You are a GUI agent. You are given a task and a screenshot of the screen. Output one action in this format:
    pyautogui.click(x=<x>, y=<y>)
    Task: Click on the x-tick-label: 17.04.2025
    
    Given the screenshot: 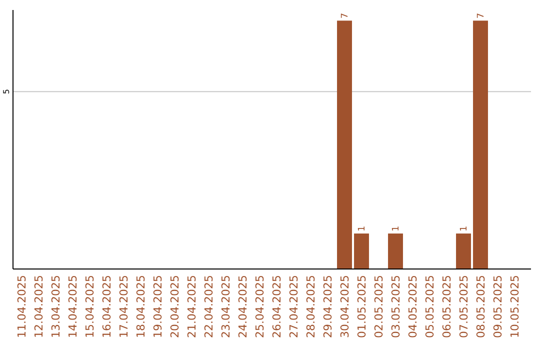 What is the action you would take?
    pyautogui.click(x=124, y=306)
    